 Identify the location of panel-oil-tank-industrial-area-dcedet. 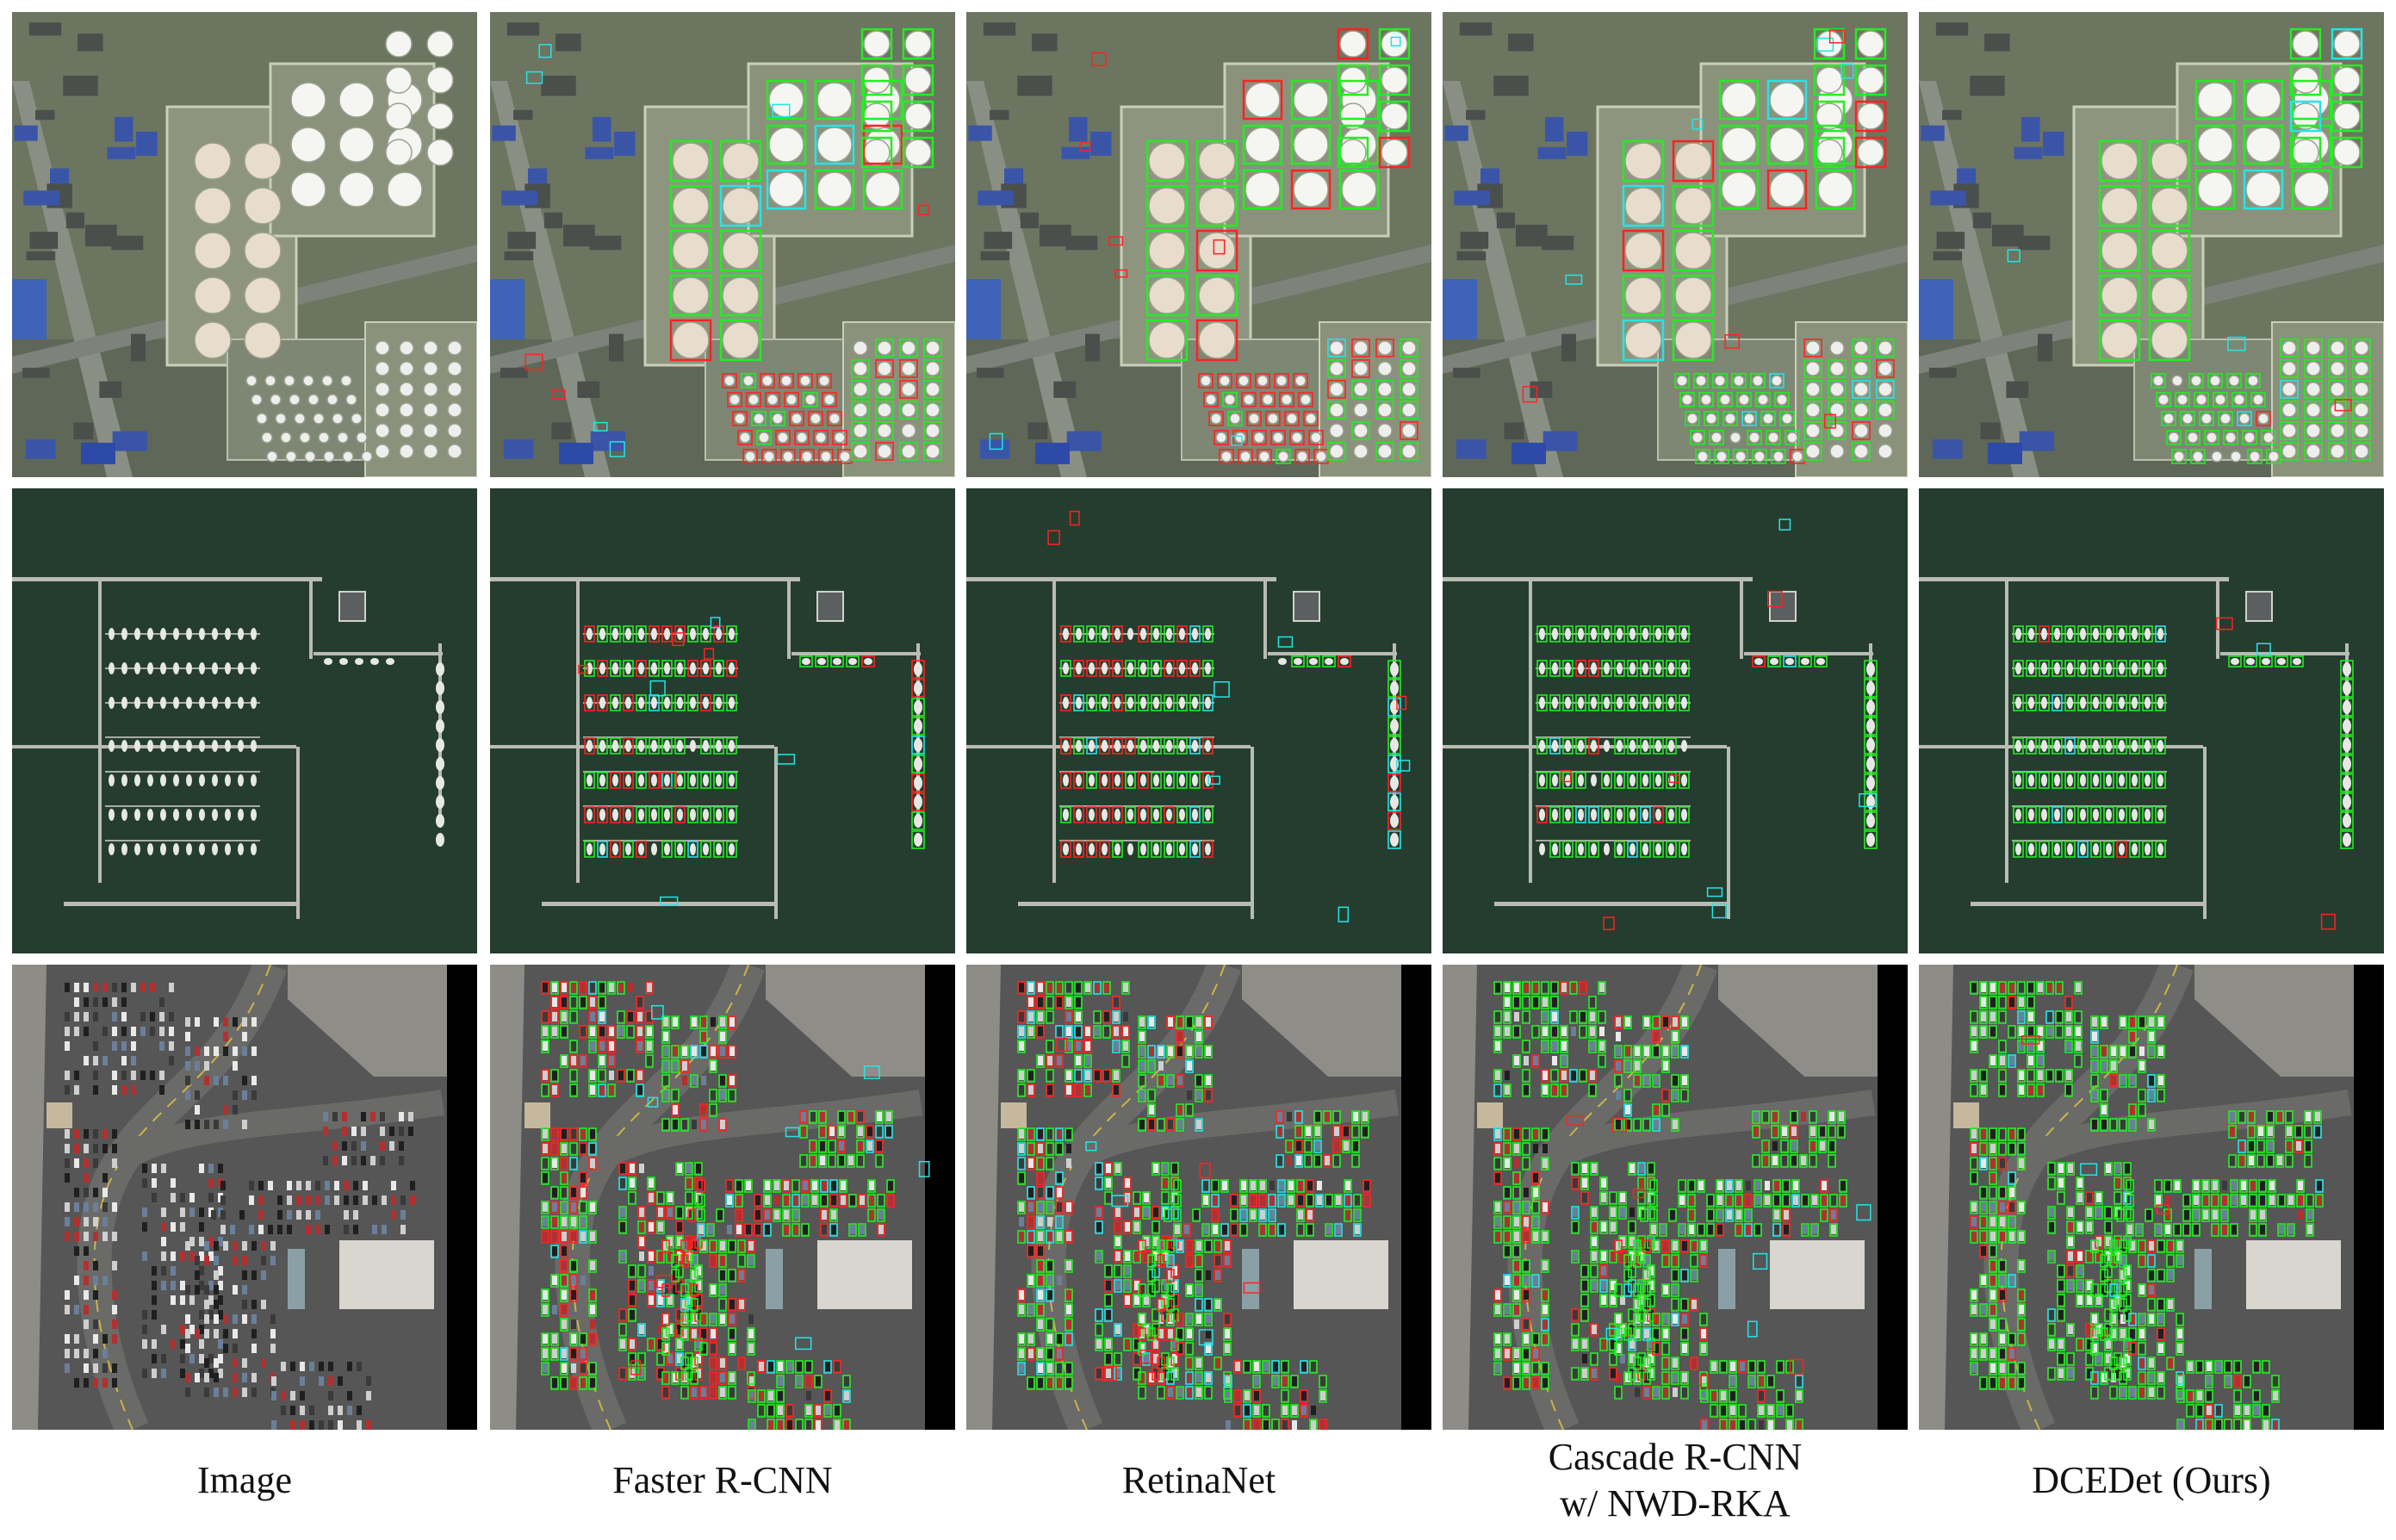
(2152, 244).